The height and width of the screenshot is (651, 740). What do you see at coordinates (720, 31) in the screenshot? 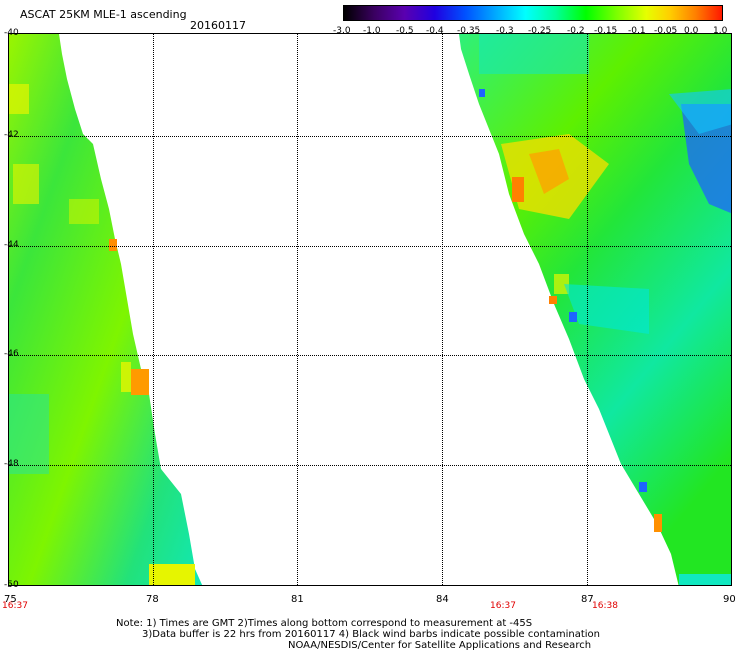
I see `colorbar-label: 1.0` at bounding box center [720, 31].